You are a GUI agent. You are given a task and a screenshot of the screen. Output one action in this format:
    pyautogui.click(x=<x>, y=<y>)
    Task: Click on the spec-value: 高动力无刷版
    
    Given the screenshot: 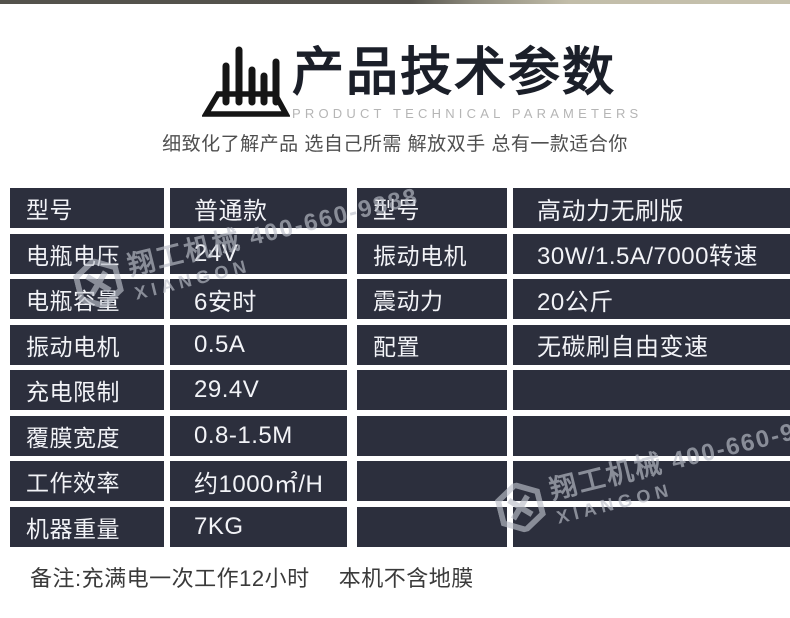 What is the action you would take?
    pyautogui.click(x=651, y=208)
    